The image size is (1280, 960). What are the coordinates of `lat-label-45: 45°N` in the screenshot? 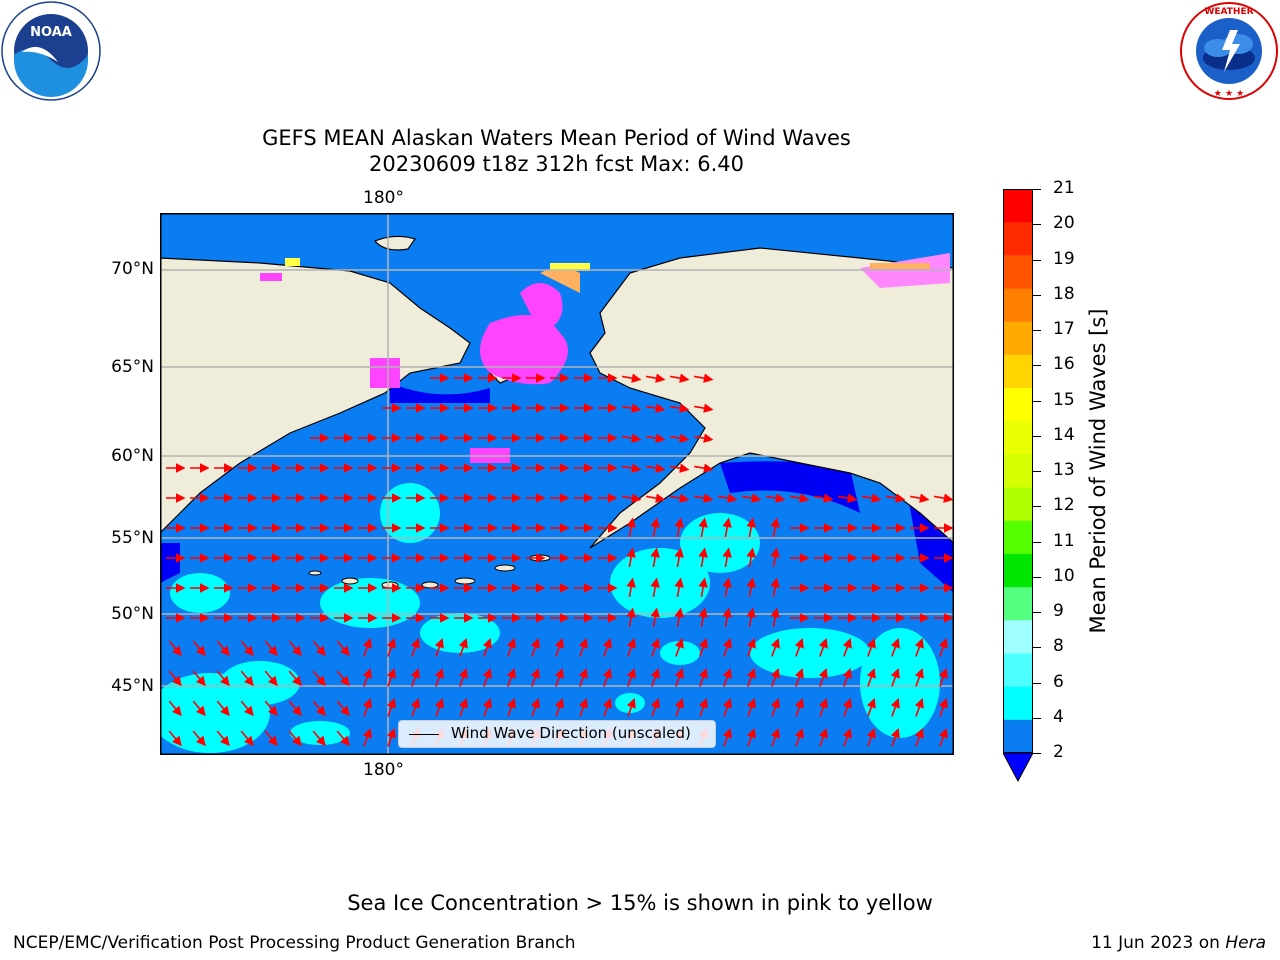 It's located at (132, 686).